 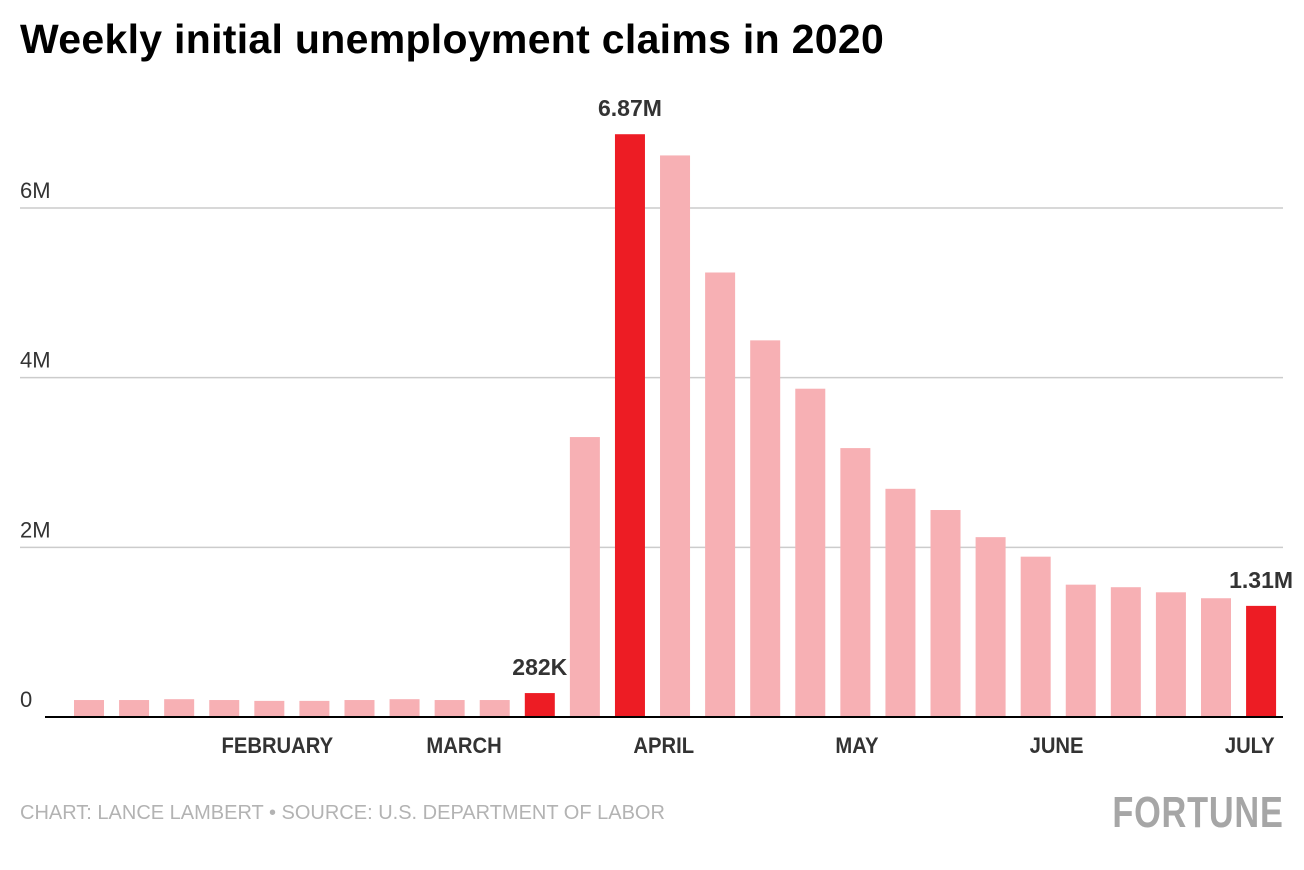 What do you see at coordinates (630, 108) in the screenshot?
I see `data-label: 6.87M` at bounding box center [630, 108].